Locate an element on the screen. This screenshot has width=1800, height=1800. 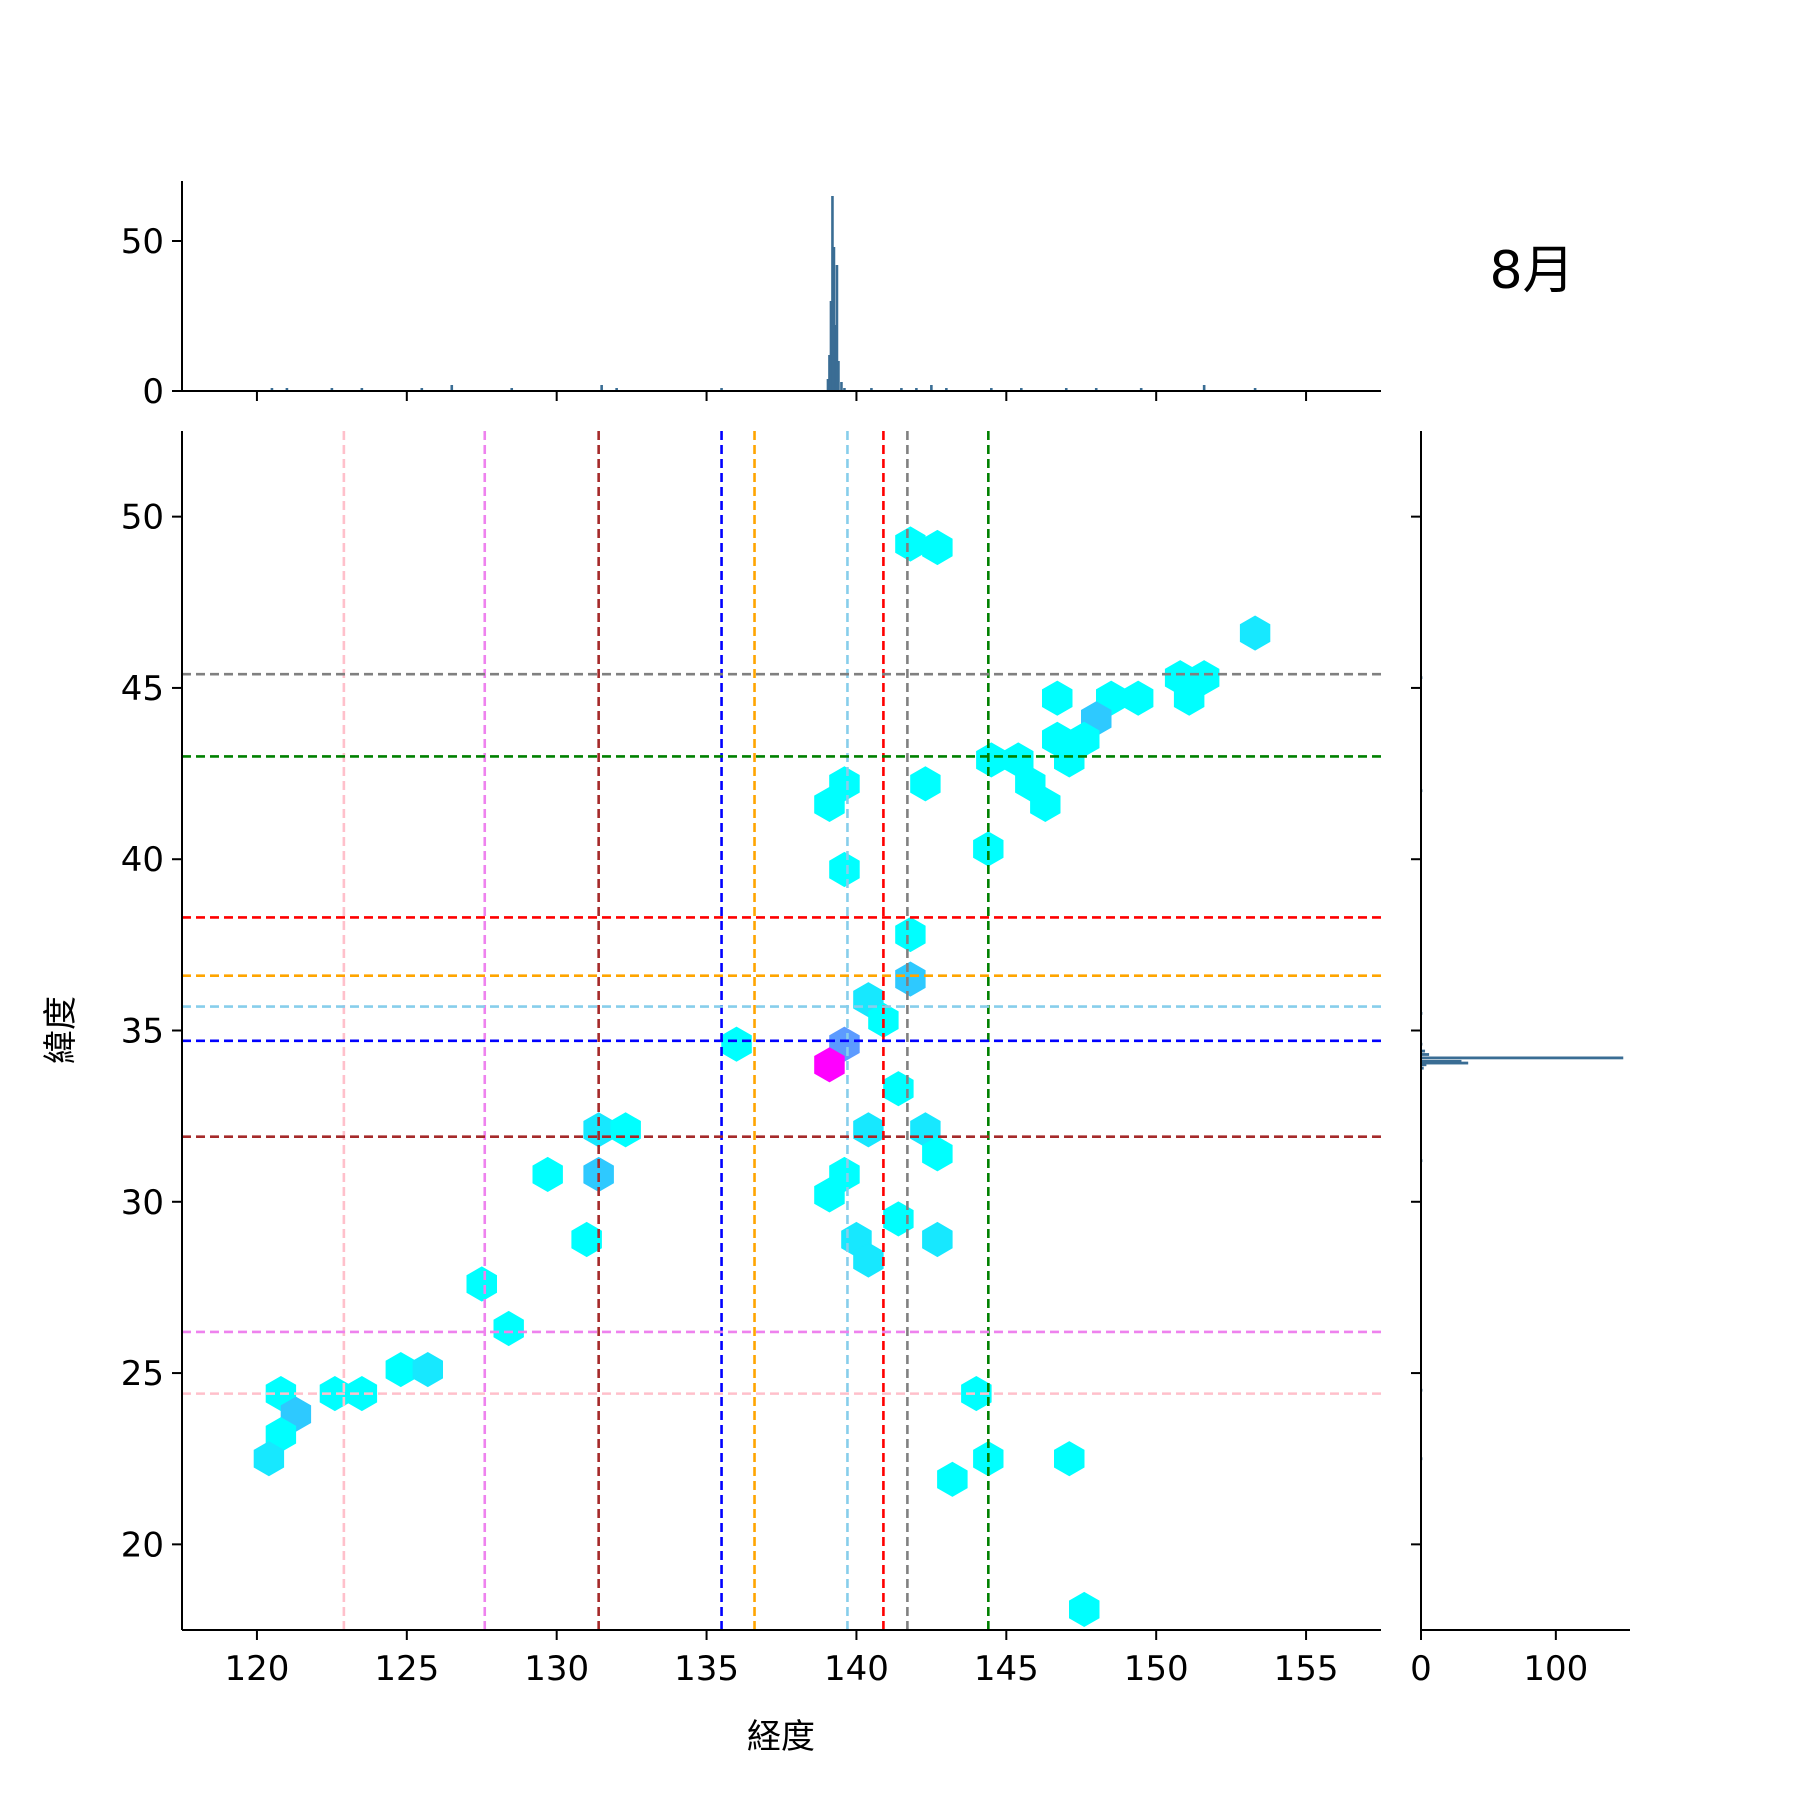
y-tick-label: 35 is located at coordinates (142, 1032).